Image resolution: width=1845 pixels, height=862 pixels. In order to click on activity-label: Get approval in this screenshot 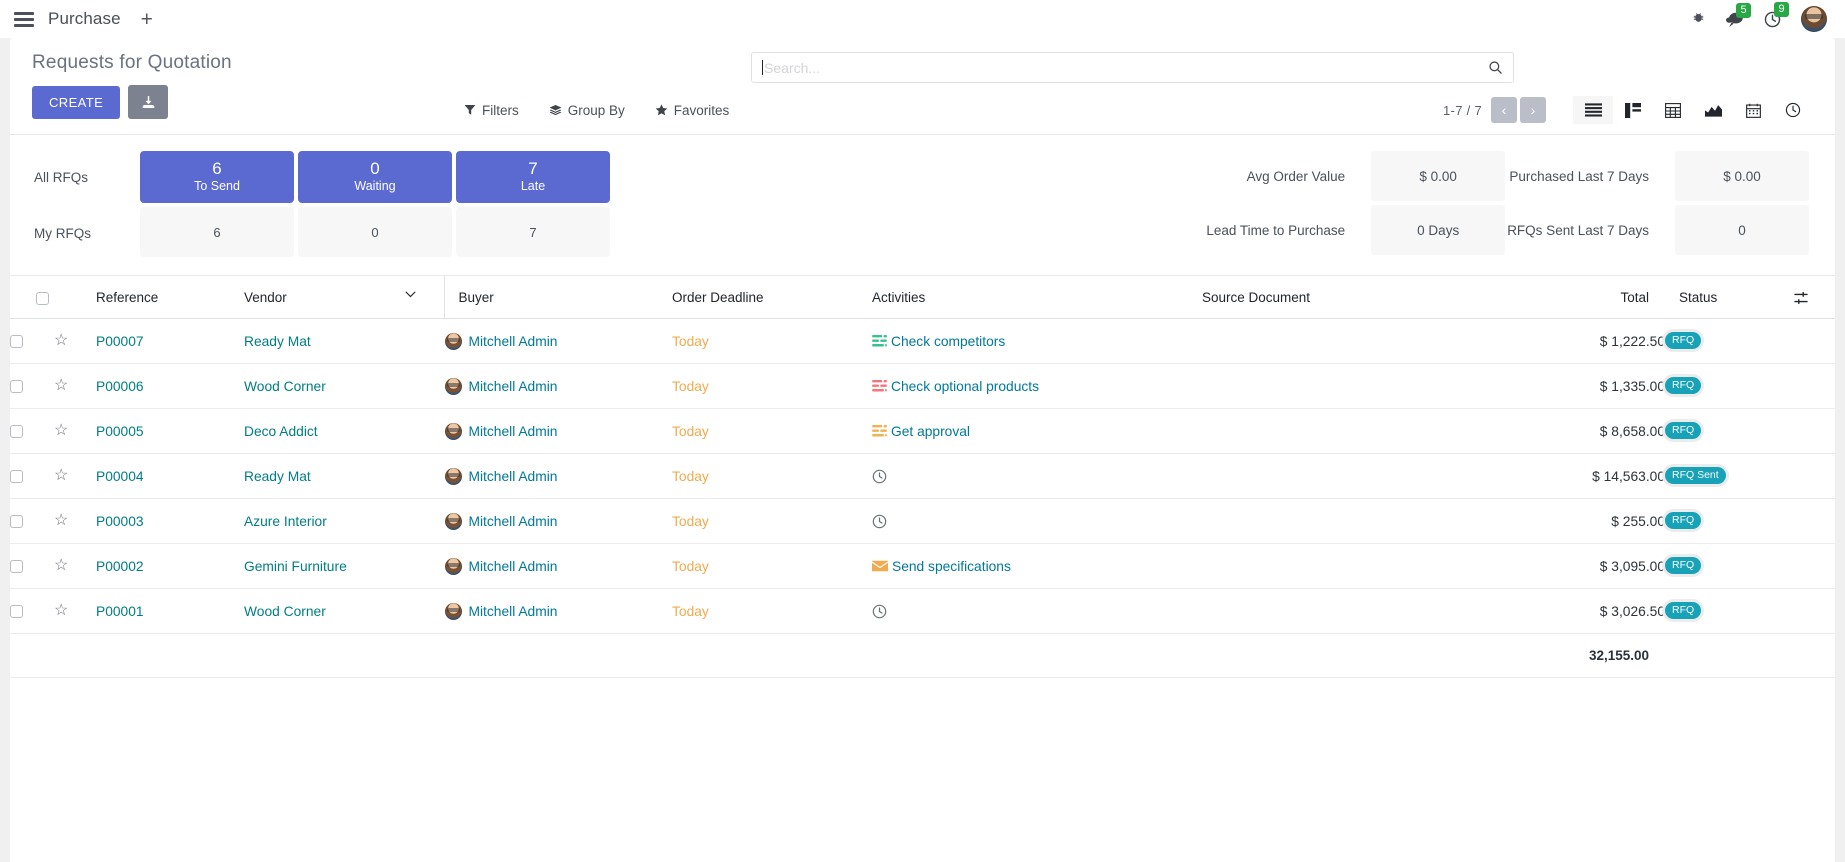, I will do `click(930, 431)`.